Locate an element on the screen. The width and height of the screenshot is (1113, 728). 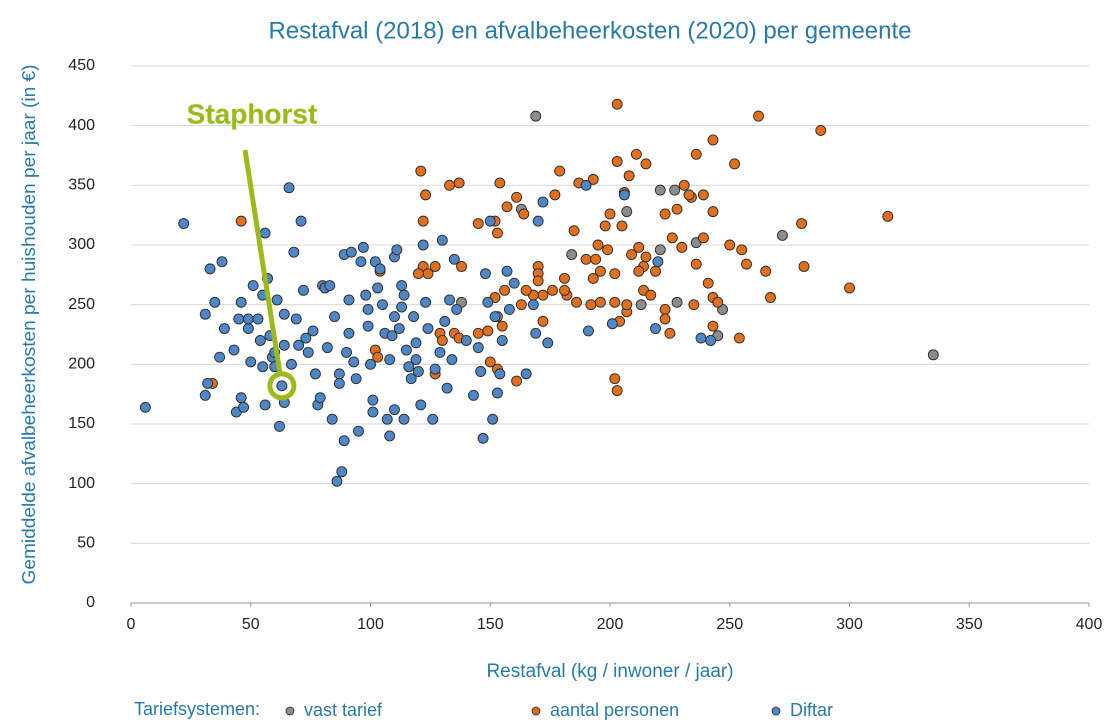
y-tick-label: 100 is located at coordinates (81, 483).